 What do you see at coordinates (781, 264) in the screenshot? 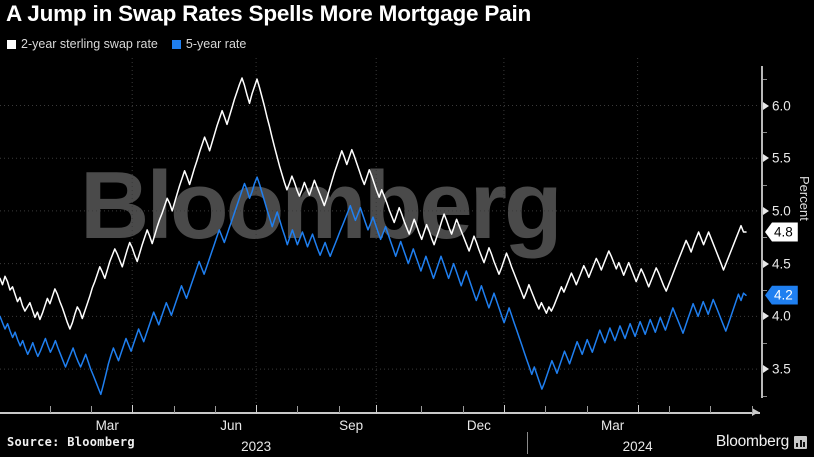
I see `y-tick-label: 4.5` at bounding box center [781, 264].